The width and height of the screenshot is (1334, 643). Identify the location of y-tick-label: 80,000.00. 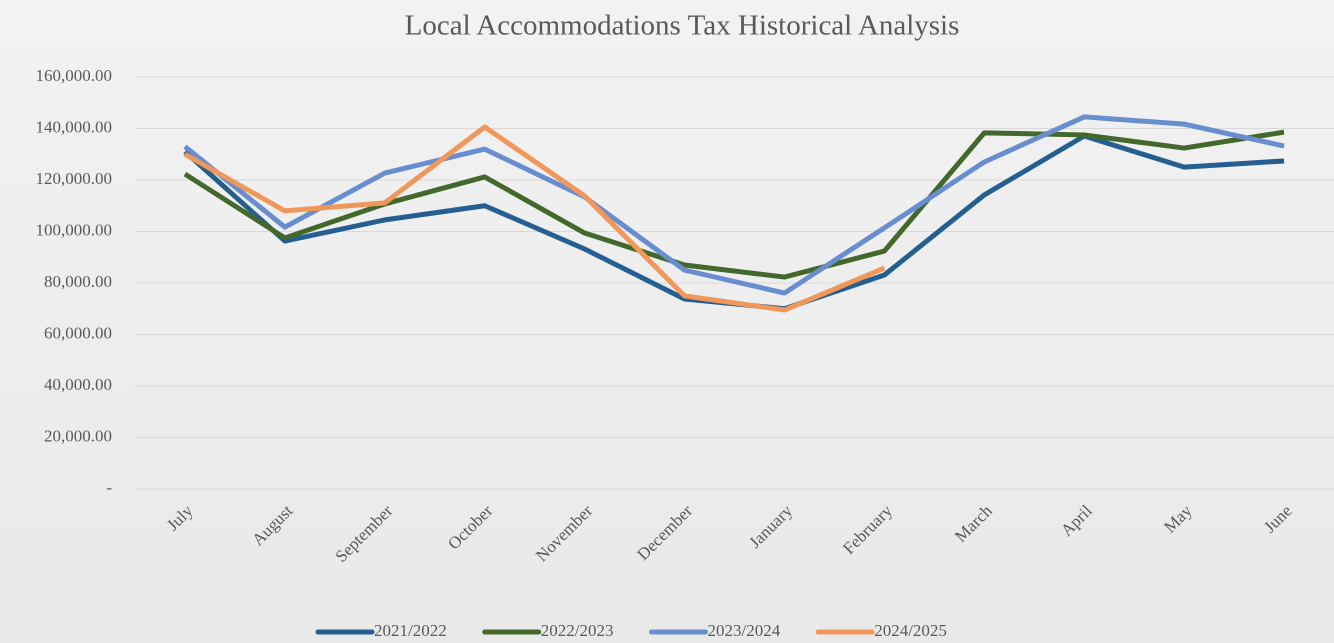
(78, 281).